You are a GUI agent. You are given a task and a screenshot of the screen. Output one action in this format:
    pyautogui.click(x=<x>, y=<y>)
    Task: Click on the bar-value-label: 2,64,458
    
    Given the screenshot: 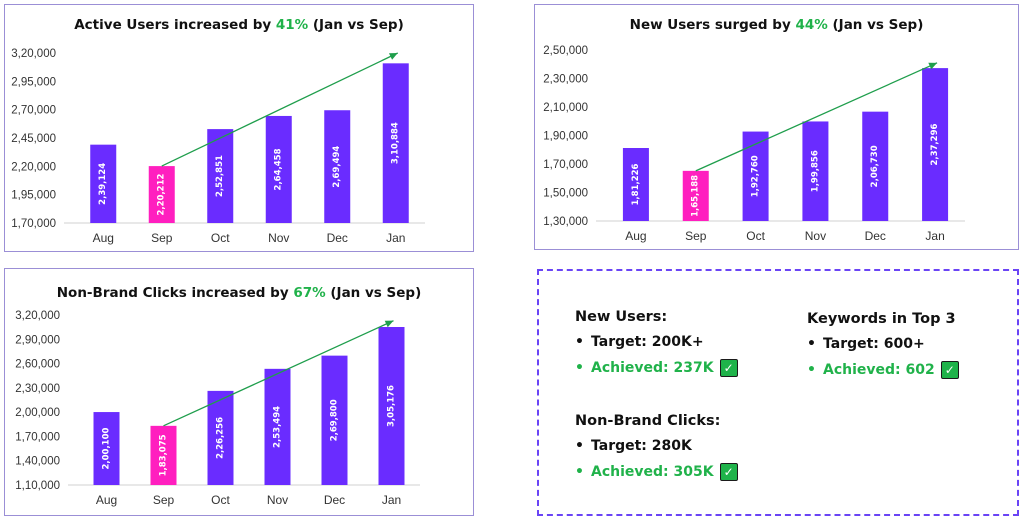 What is the action you would take?
    pyautogui.click(x=279, y=169)
    